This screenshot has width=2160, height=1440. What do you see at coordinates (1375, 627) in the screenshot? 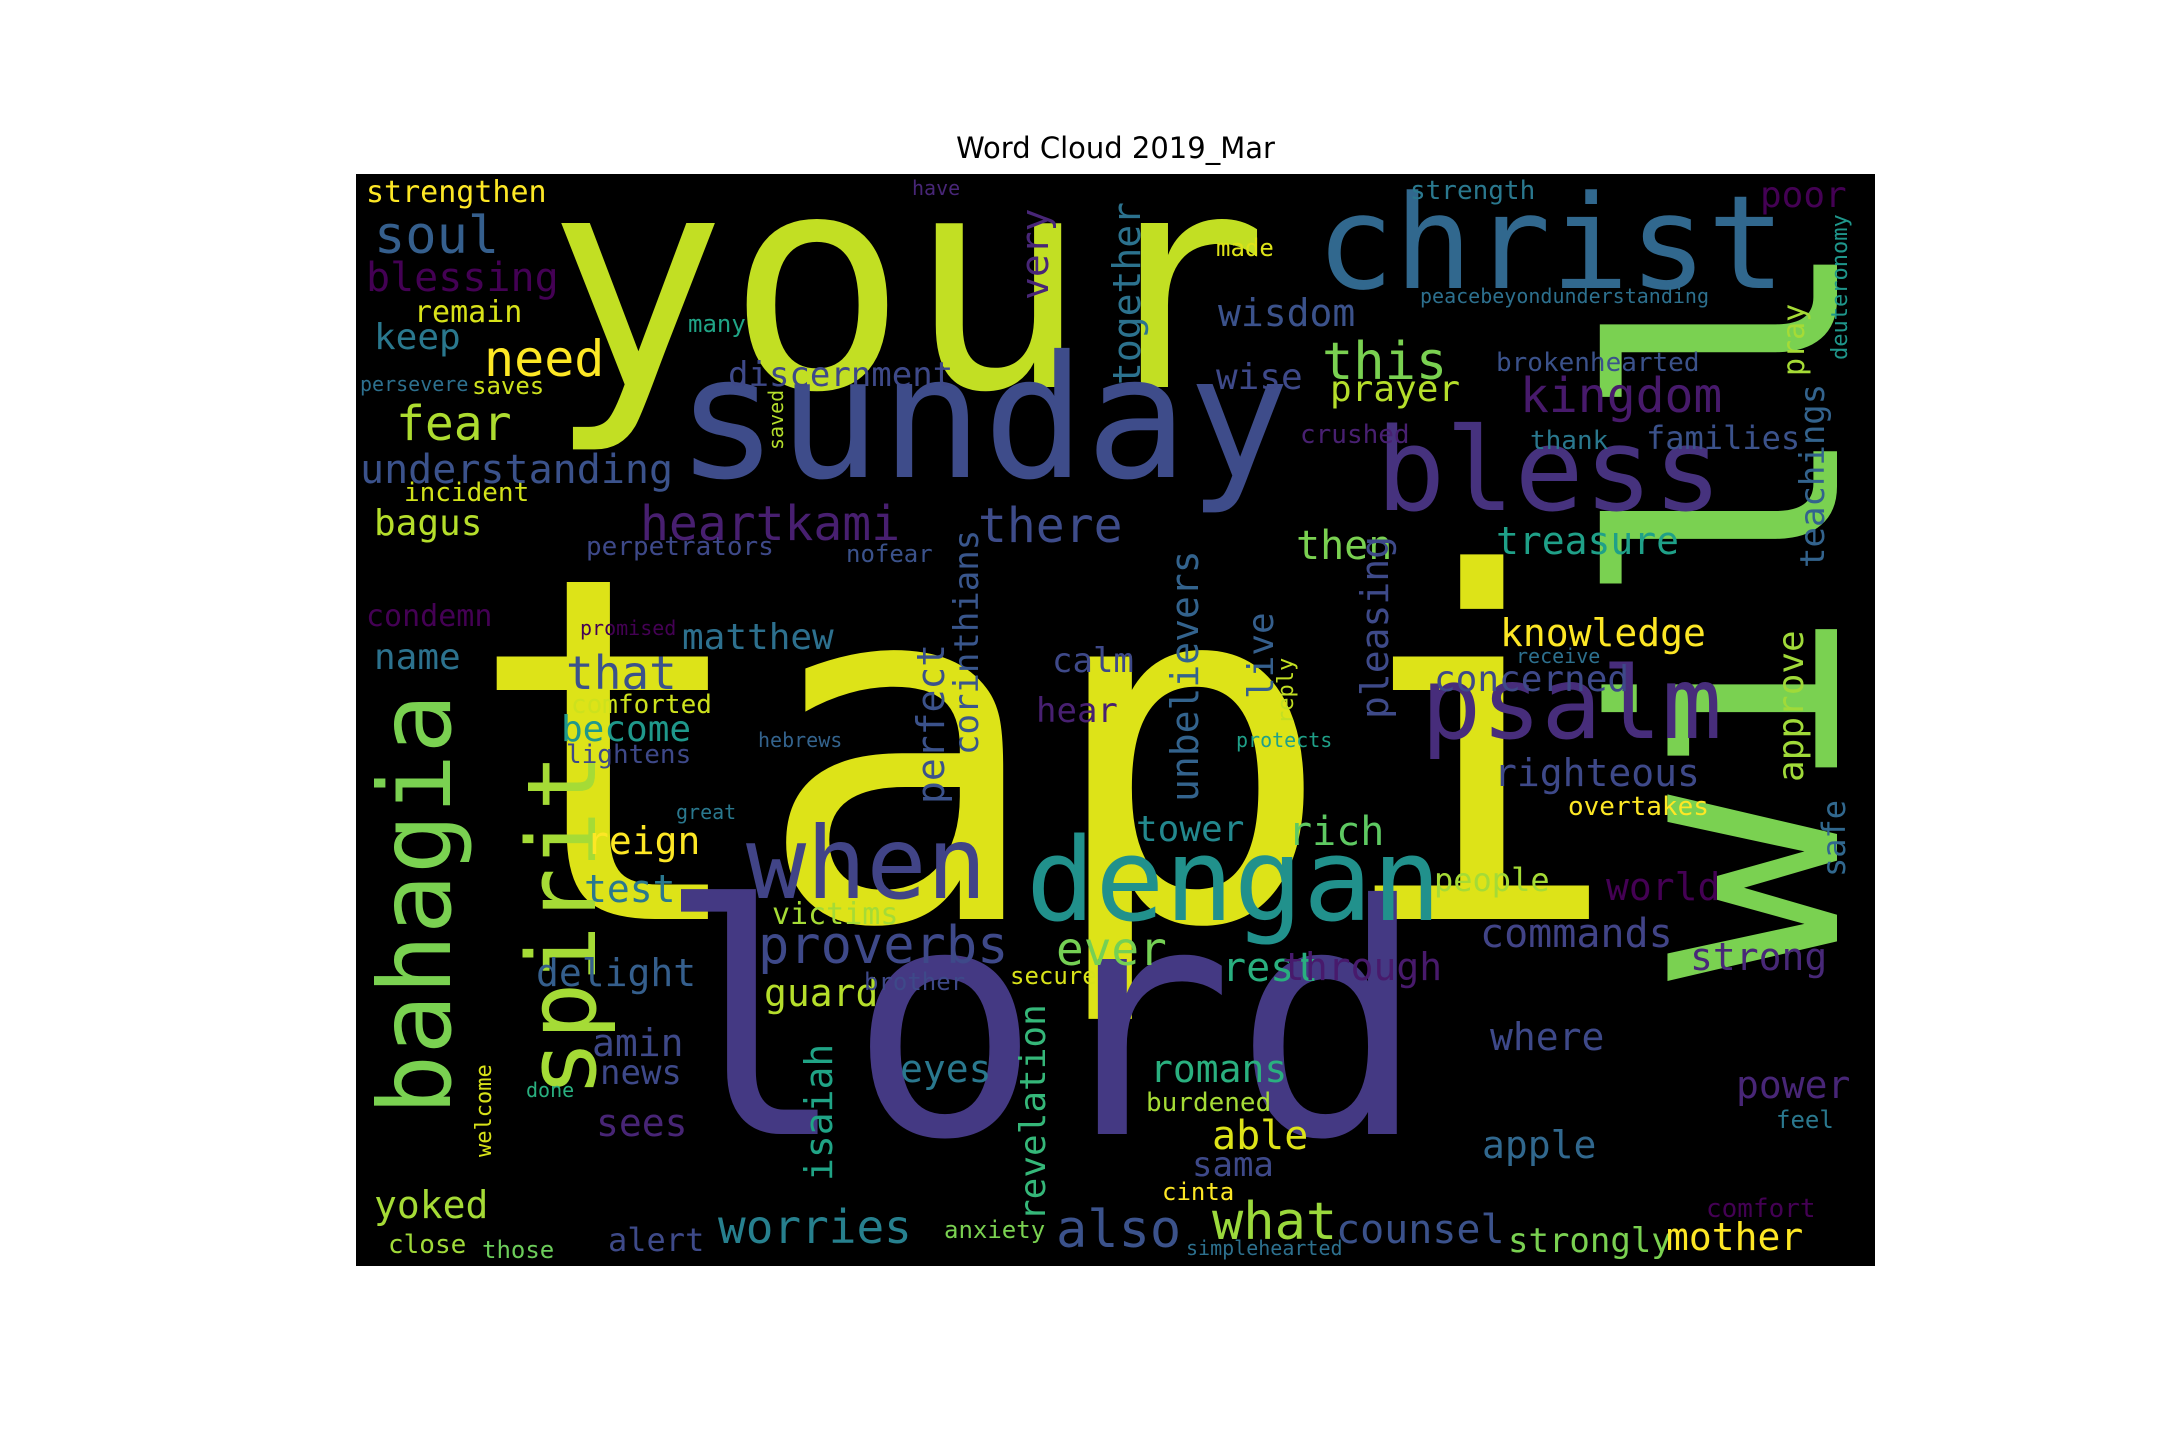
I see `word-pleasing: pleasing` at bounding box center [1375, 627].